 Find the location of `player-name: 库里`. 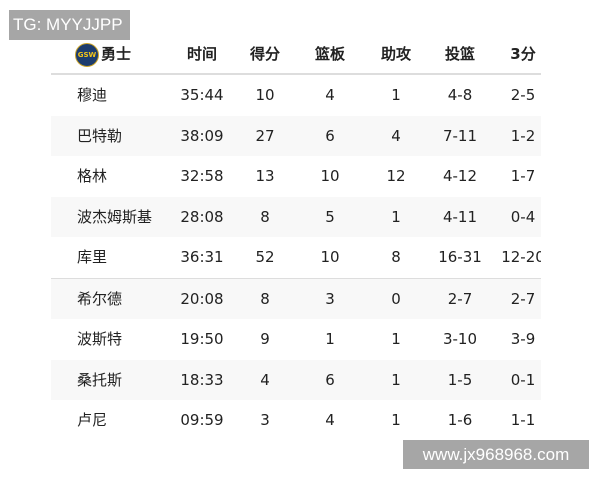

player-name: 库里 is located at coordinates (92, 257).